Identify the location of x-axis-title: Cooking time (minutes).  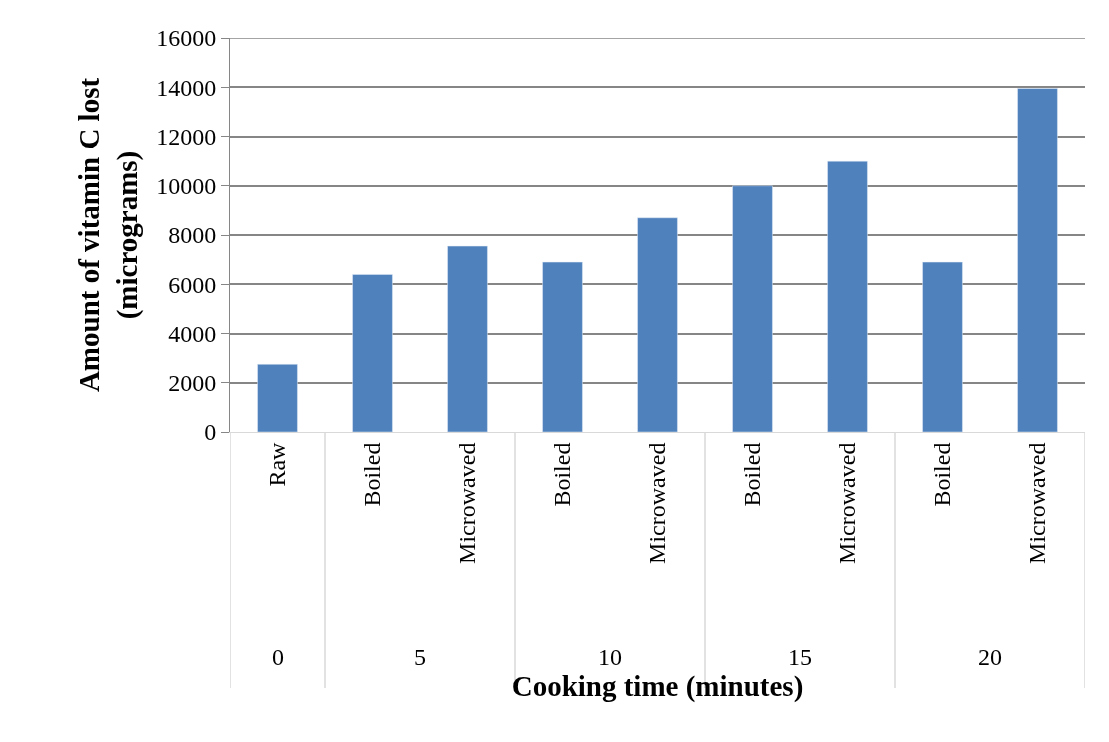
(657, 686).